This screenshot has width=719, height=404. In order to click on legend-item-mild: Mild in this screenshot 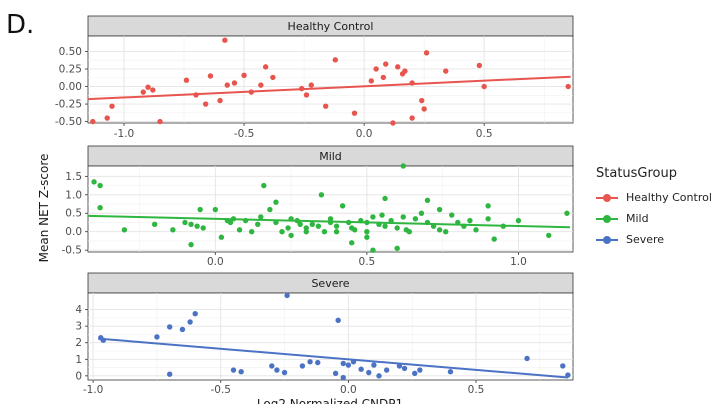, I will do `click(654, 218)`.